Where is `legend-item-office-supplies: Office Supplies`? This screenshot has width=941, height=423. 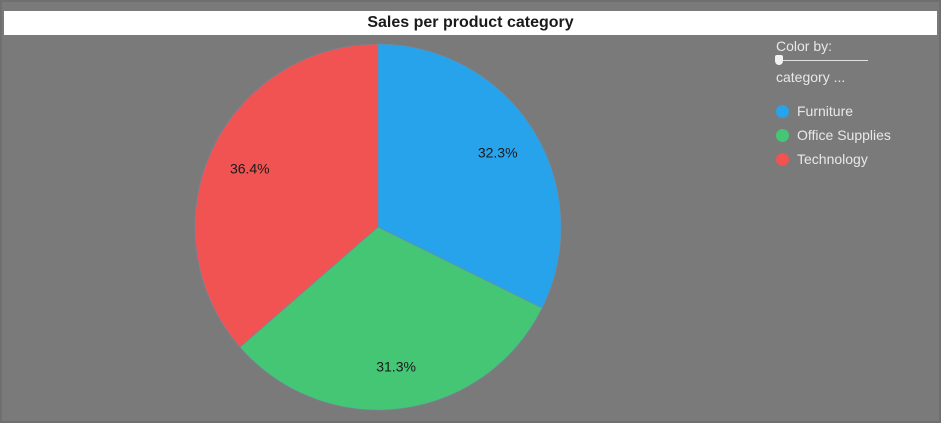
legend-item-office-supplies: Office Supplies is located at coordinates (833, 135).